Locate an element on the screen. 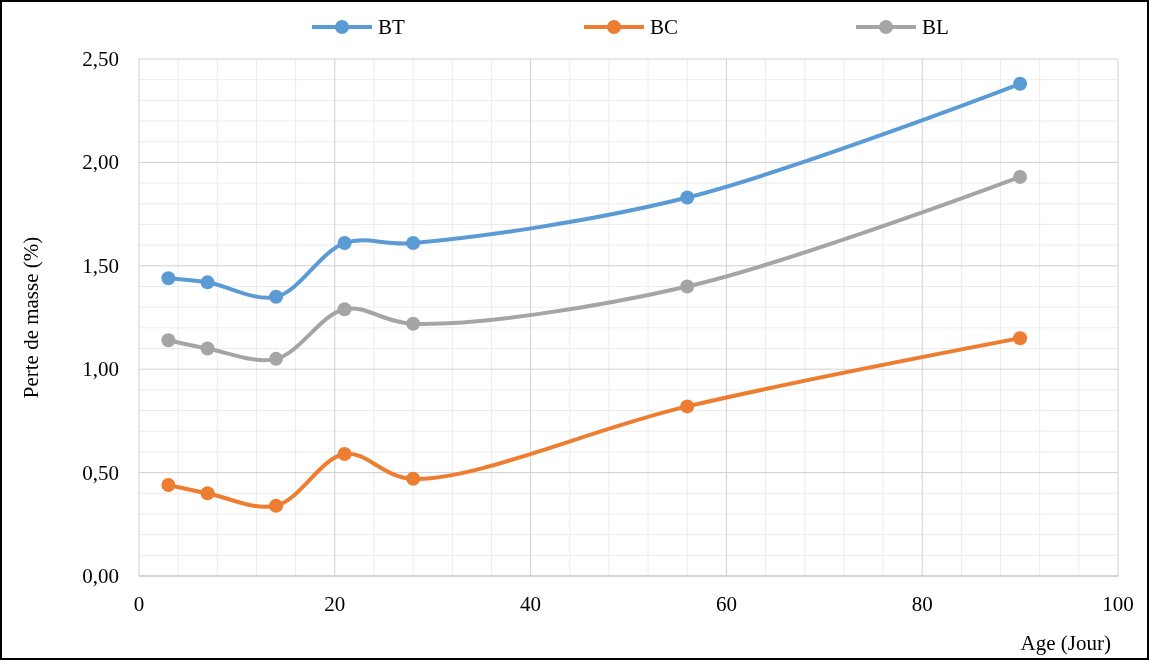 The width and height of the screenshot is (1149, 660). legend-label: BC is located at coordinates (664, 27).